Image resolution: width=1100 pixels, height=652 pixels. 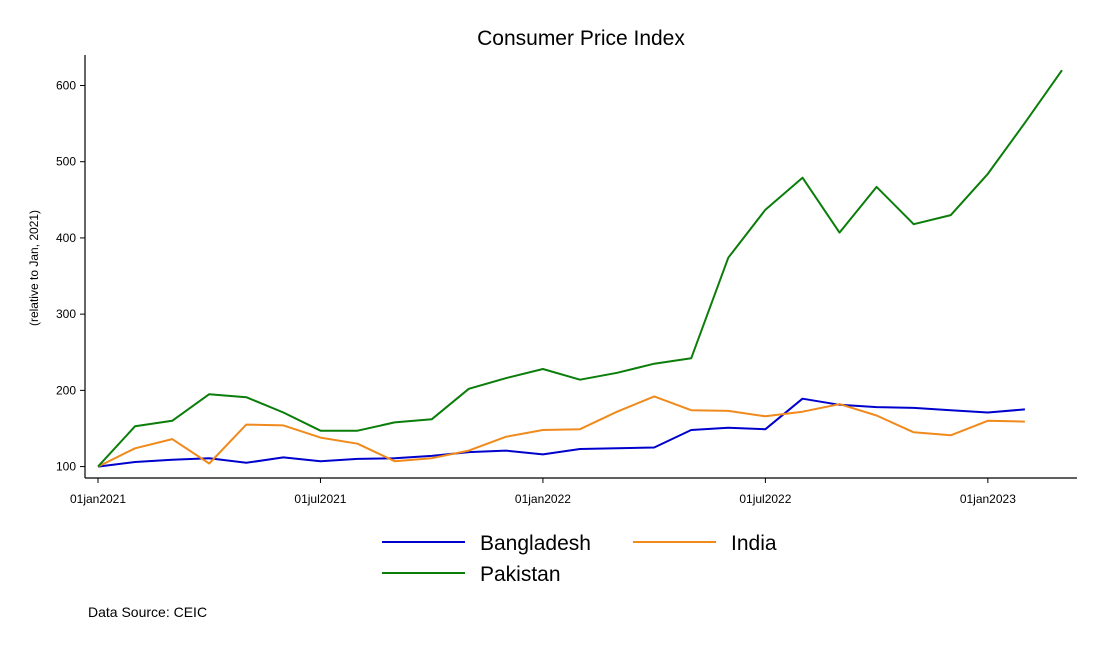 I want to click on legend-label: Pakistan, so click(x=520, y=574).